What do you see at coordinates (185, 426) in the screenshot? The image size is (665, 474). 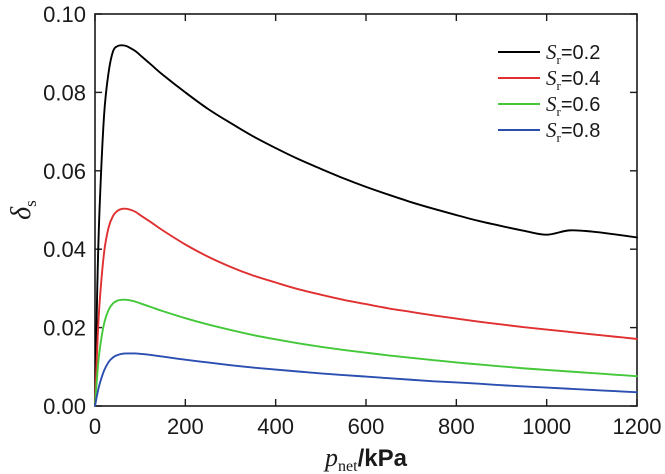 I see `x-tick-label-200: 200` at bounding box center [185, 426].